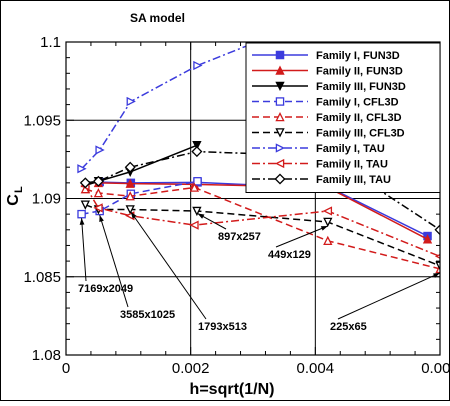 This screenshot has width=450, height=406. What do you see at coordinates (137, 267) in the screenshot?
I see `annotation: 3585x1025` at bounding box center [137, 267].